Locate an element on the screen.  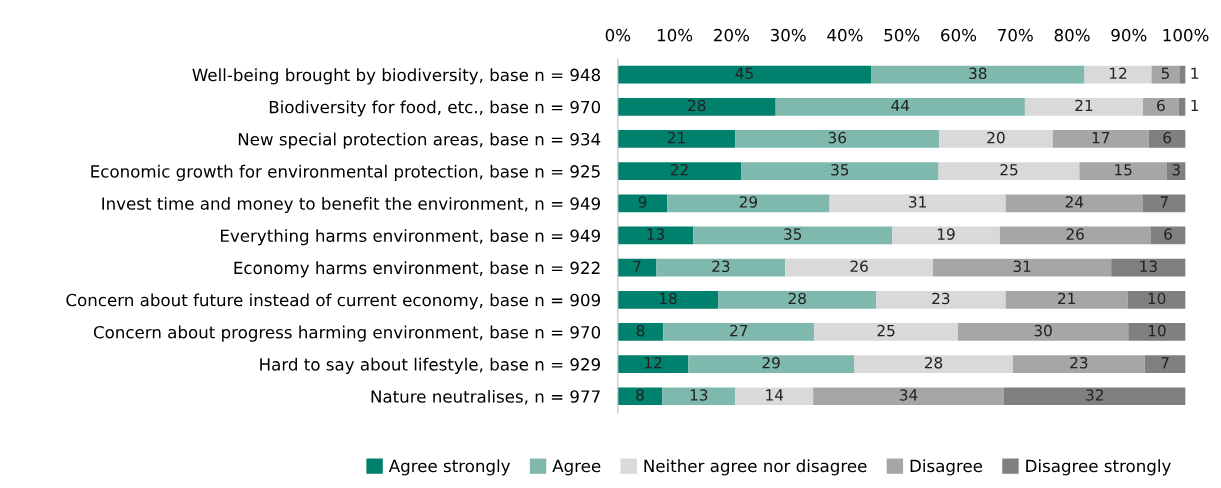
y-tick-label: New special protection areas, base n = 934 is located at coordinates (419, 140).